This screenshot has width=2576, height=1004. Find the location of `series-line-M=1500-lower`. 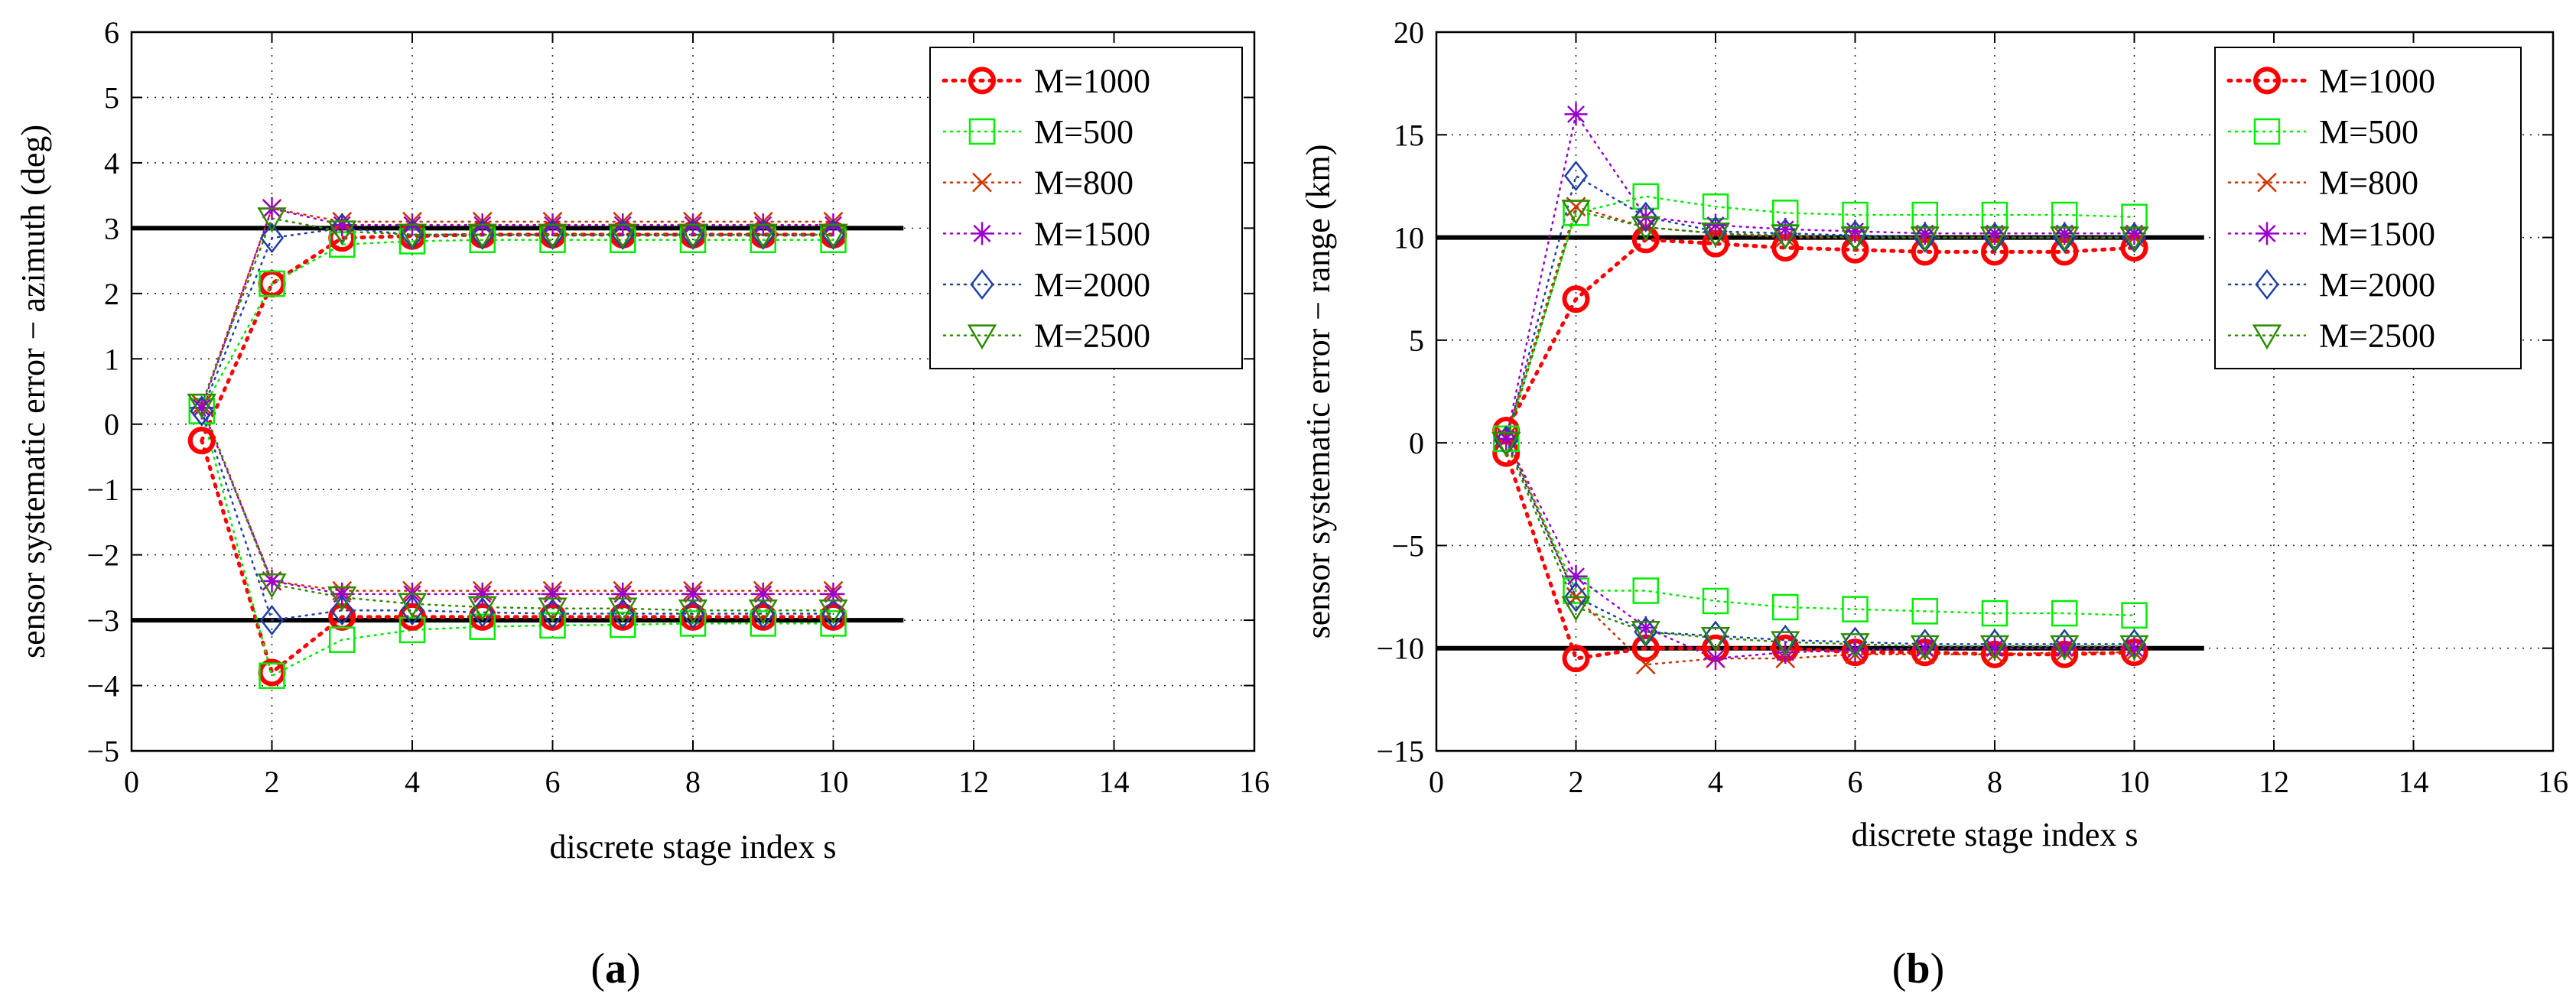

series-line-M=1500-lower is located at coordinates (1820, 548).